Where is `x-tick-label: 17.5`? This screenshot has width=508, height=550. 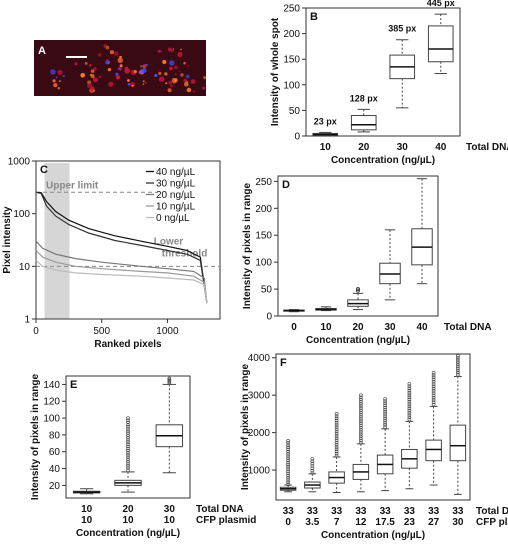 x-tick-label: 17.5 is located at coordinates (385, 522).